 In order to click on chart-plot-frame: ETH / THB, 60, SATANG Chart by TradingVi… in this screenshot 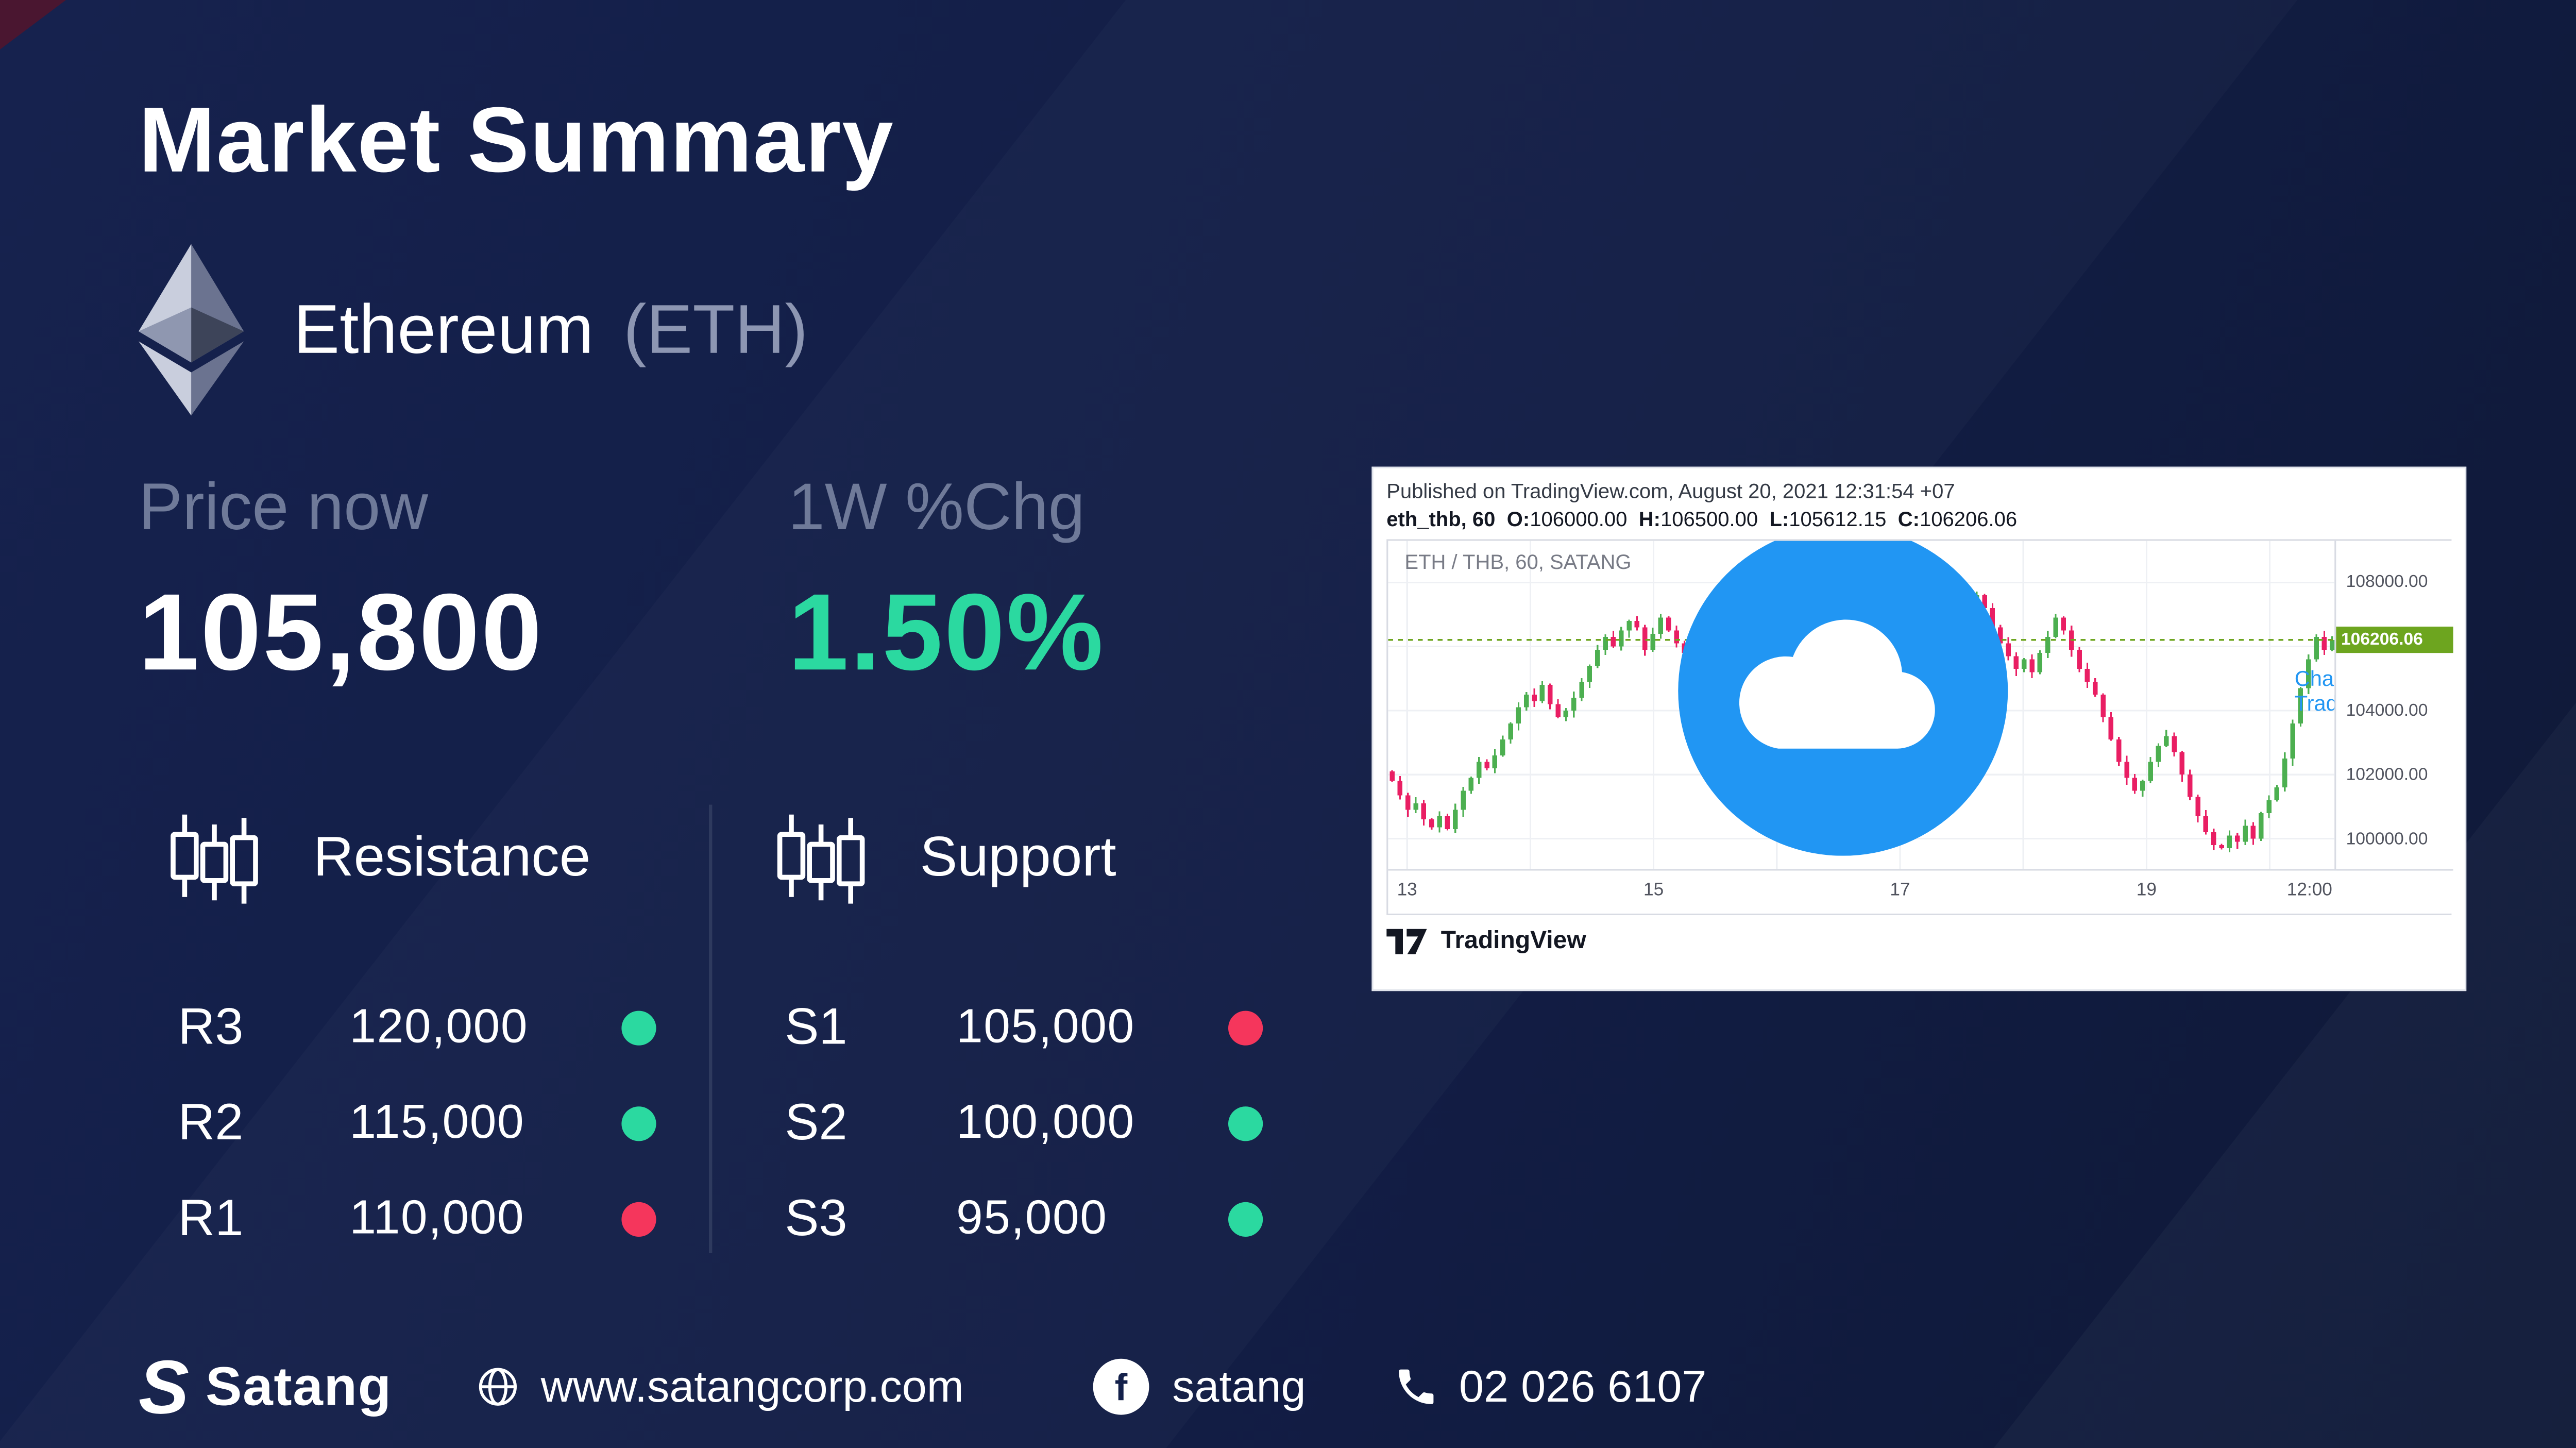, I will do `click(1919, 727)`.